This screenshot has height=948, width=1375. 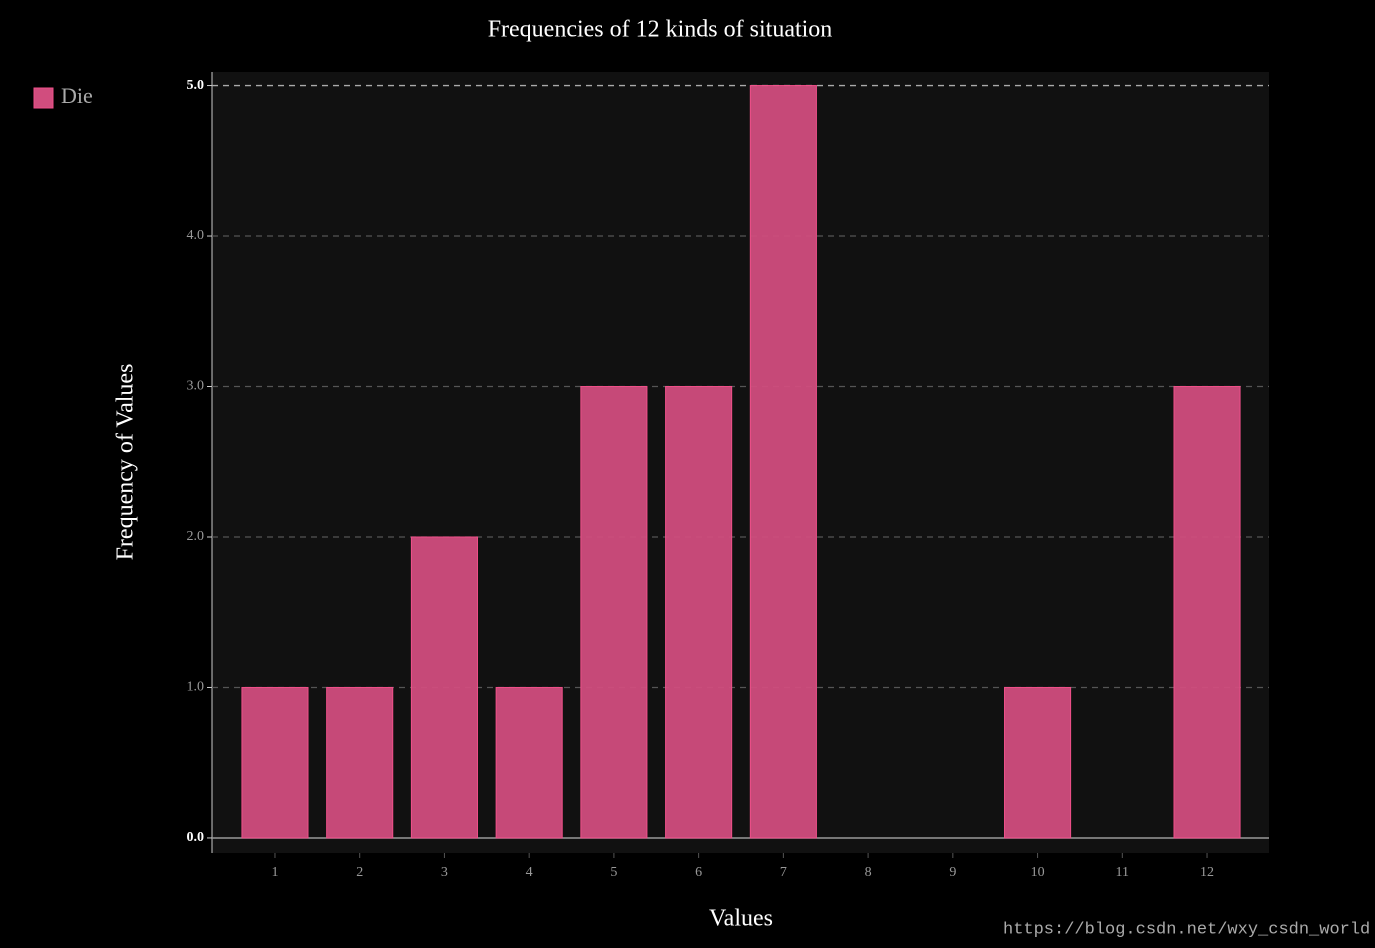 I want to click on y-axis-label: Frequency of Values, so click(x=126, y=462).